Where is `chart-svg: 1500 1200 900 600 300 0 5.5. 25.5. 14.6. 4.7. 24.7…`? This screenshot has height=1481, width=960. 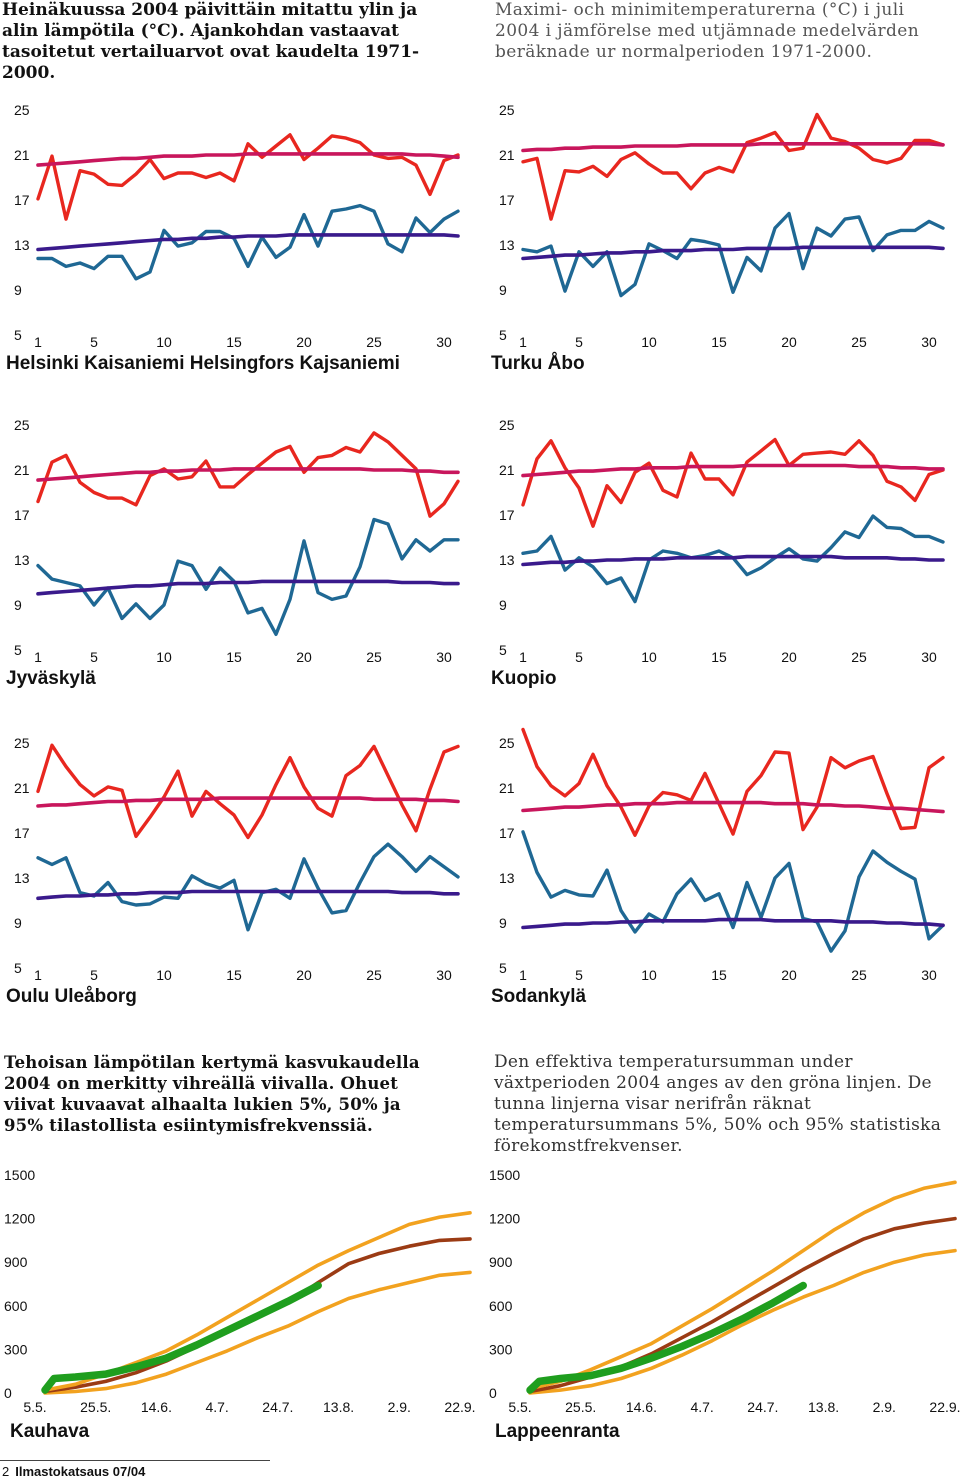
chart-svg: 1500 1200 900 600 300 0 5.5. 25.5. 14.6. 4.7. 24.7… is located at coordinates (240, 1291).